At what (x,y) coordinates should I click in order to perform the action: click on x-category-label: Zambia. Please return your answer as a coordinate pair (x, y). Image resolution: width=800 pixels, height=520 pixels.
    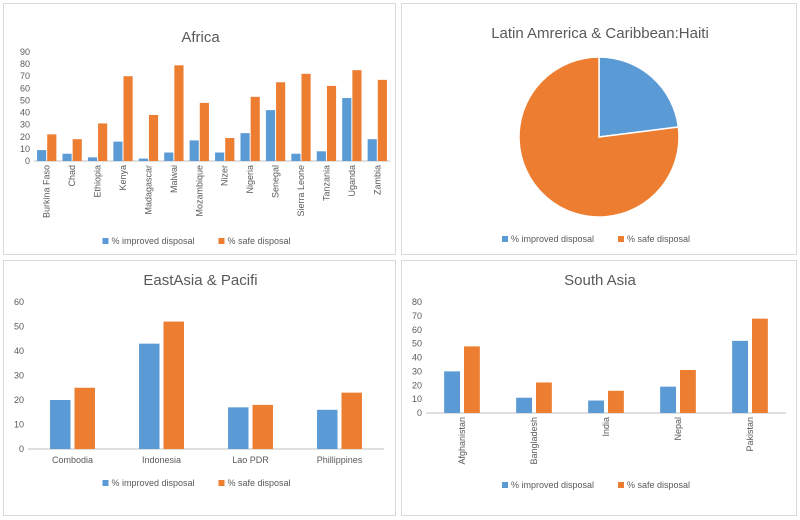
    Looking at the image, I should click on (377, 180).